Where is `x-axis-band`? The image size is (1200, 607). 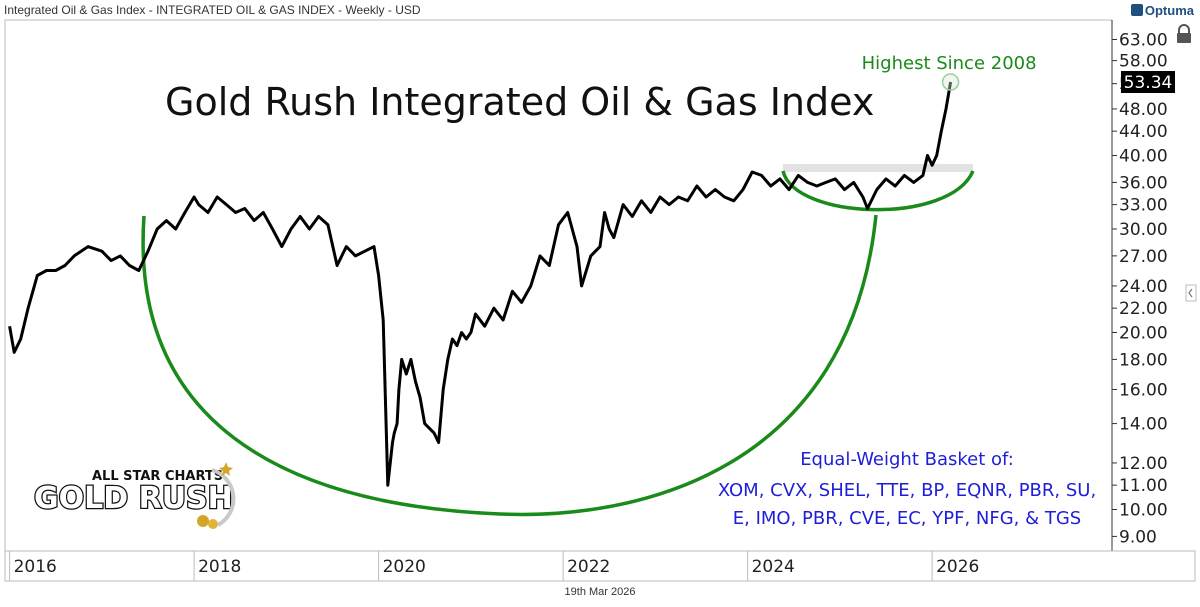 x-axis-band is located at coordinates (600, 566).